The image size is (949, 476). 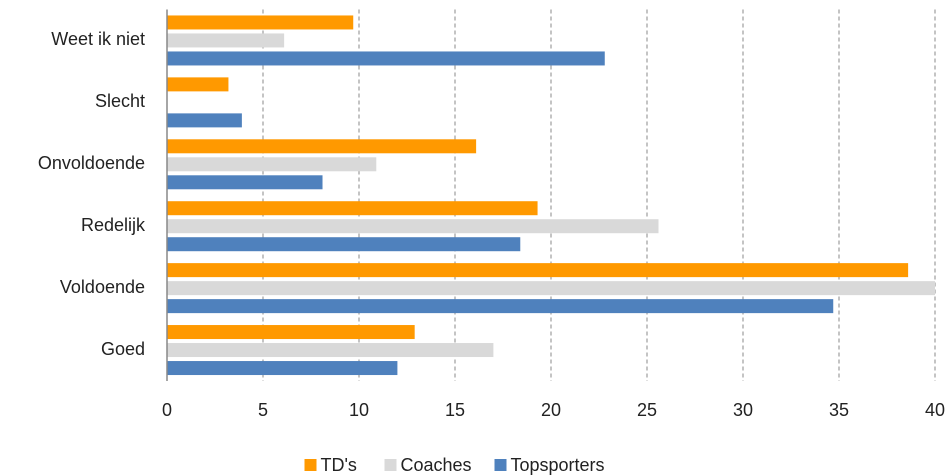 What do you see at coordinates (120, 101) in the screenshot?
I see `y-tick-label: Slecht` at bounding box center [120, 101].